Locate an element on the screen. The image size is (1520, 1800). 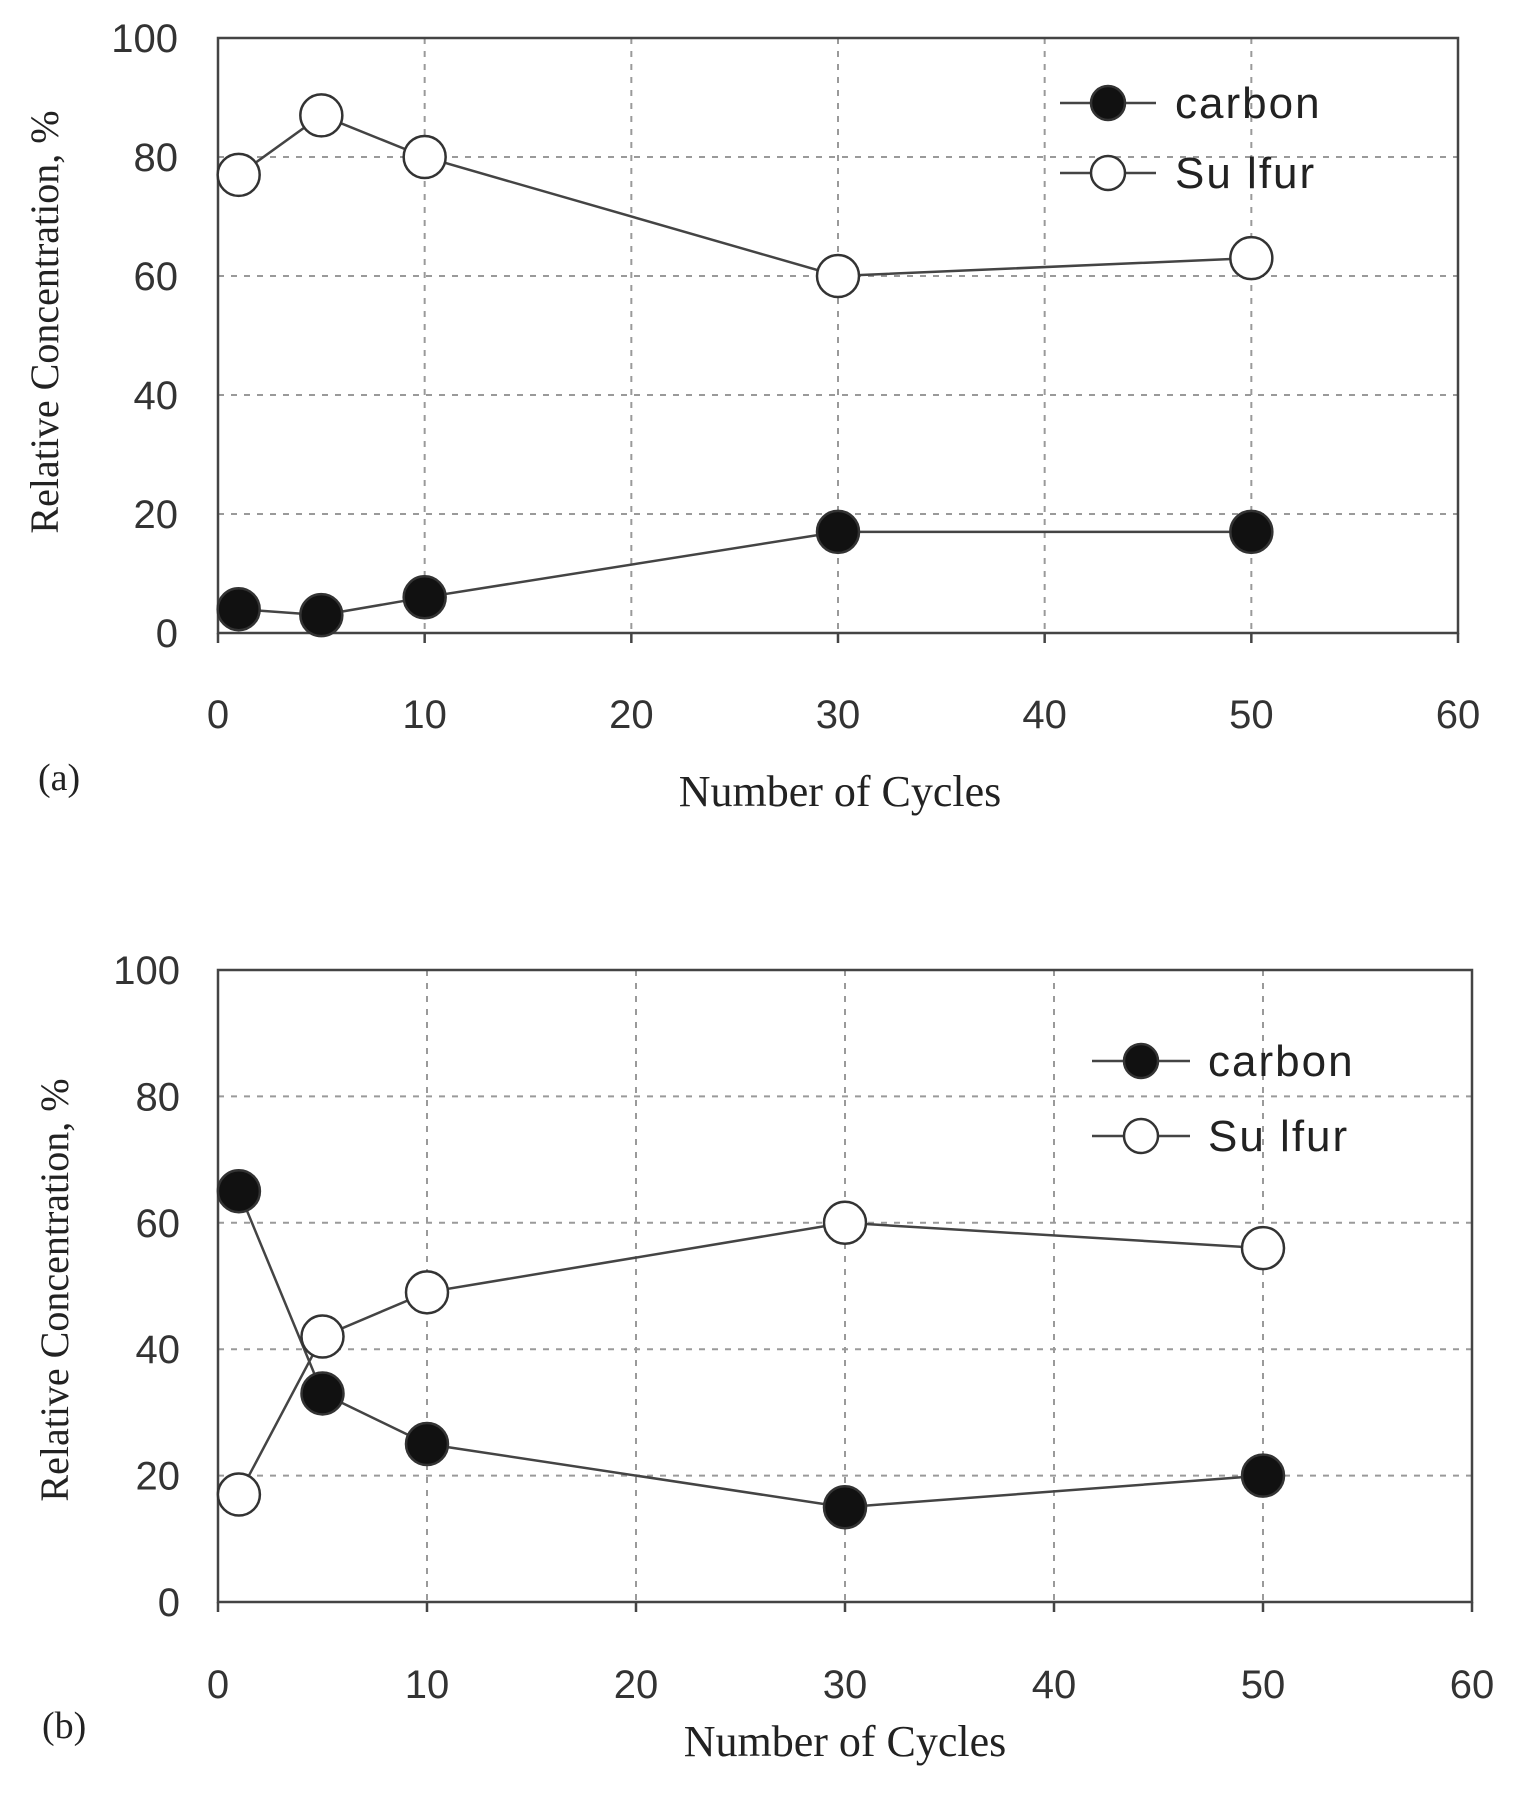
legend-b: carbon Su lfur is located at coordinates (1223, 1099).